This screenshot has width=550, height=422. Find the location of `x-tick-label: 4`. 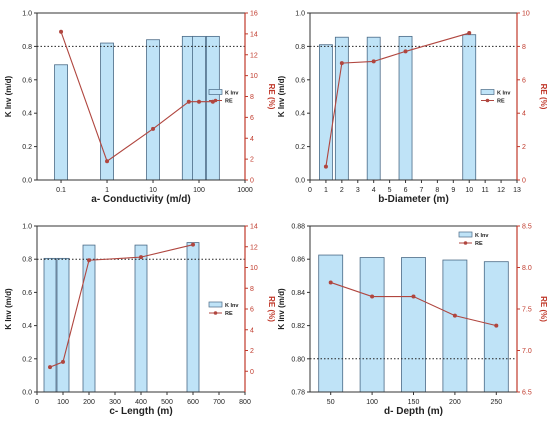

x-tick-label: 4 is located at coordinates (374, 190).